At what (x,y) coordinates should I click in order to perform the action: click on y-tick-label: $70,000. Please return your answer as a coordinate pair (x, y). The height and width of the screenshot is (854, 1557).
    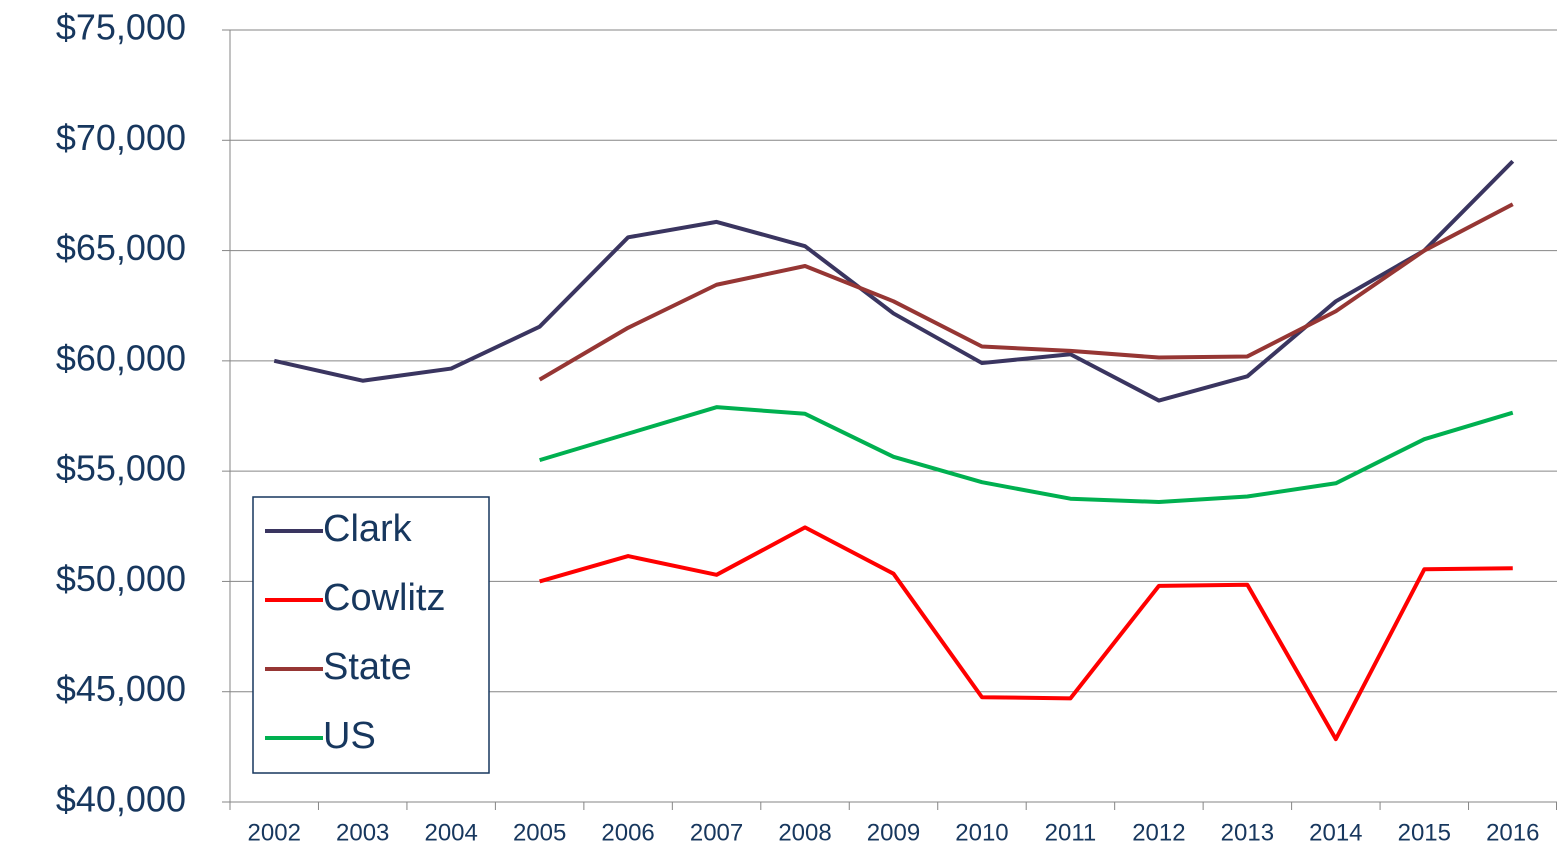
    Looking at the image, I should click on (121, 137).